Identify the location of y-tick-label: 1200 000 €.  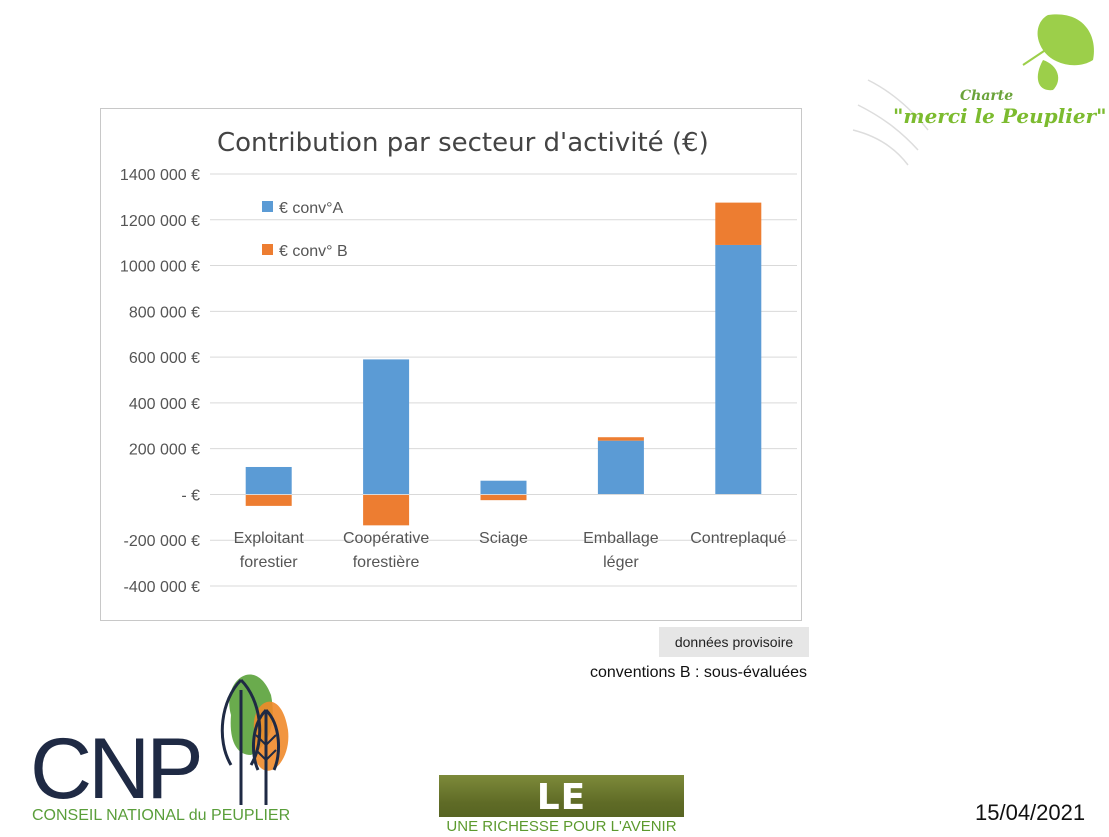
(160, 221).